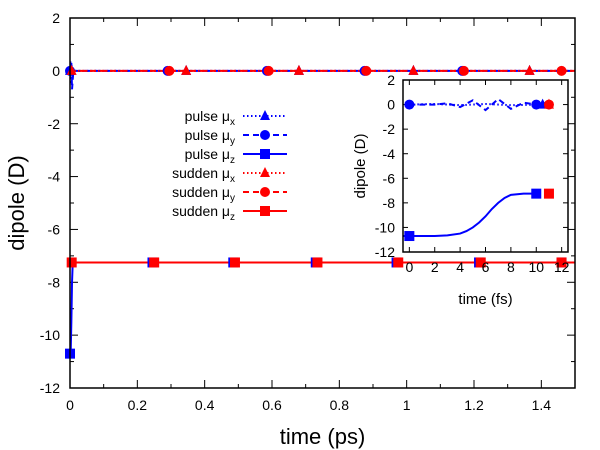 This screenshot has height=450, width=600. What do you see at coordinates (16, 202) in the screenshot?
I see `main-y-axis-label: dipole (D)` at bounding box center [16, 202].